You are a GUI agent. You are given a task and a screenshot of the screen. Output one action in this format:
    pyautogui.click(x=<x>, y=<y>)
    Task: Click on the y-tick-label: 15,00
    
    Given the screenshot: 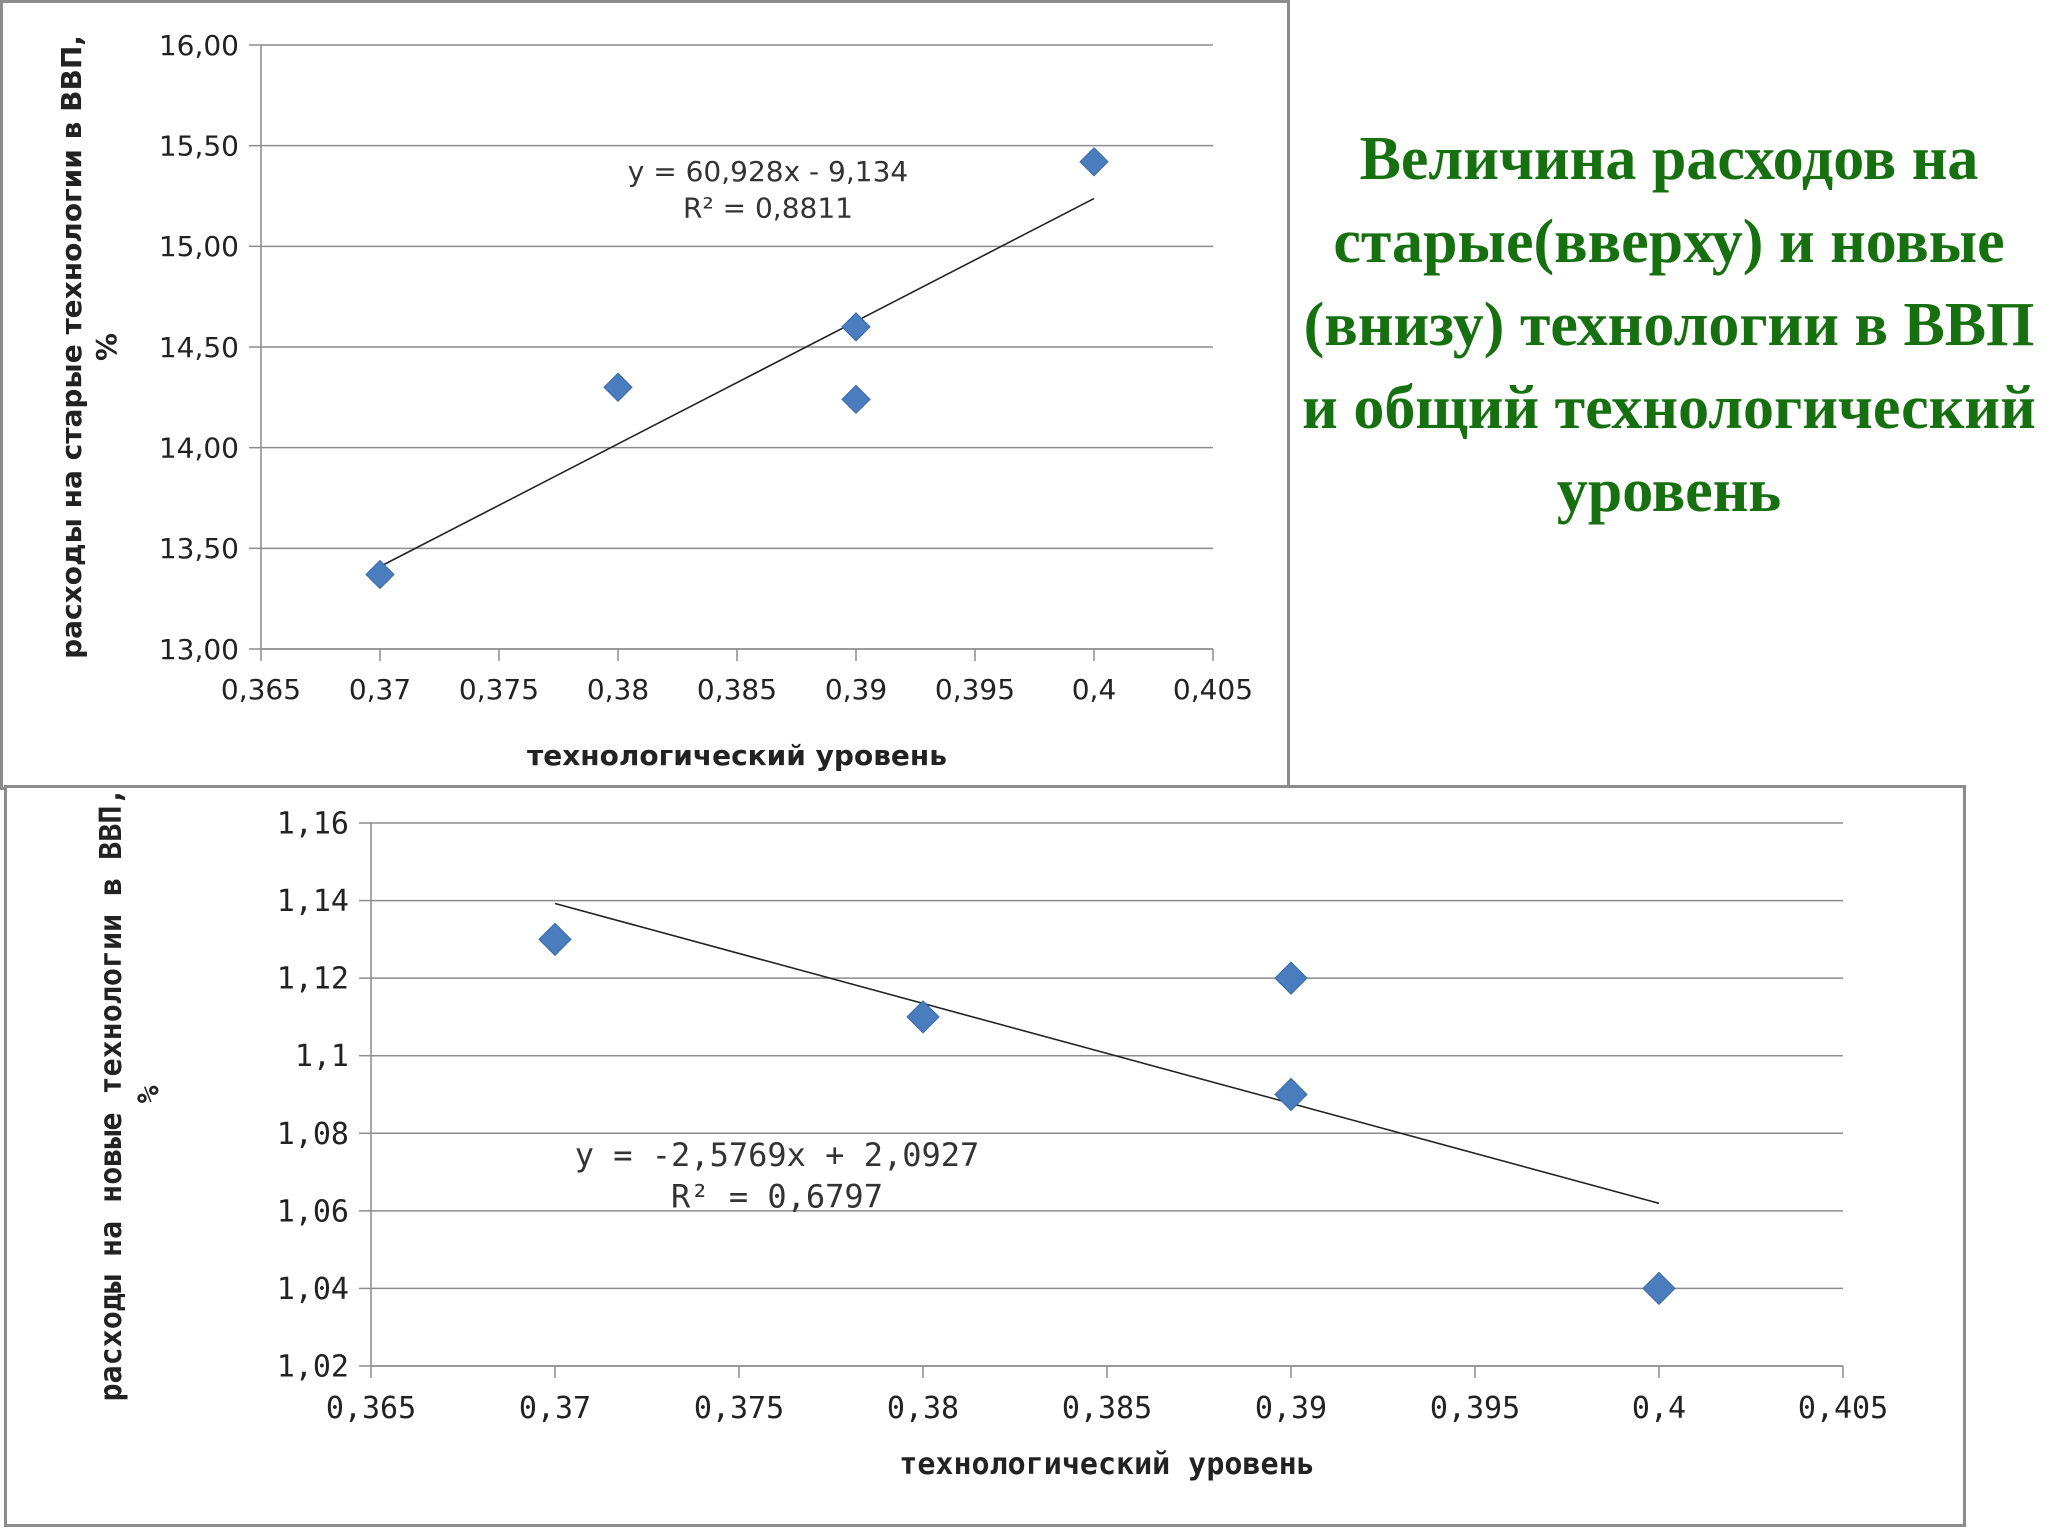 What is the action you would take?
    pyautogui.click(x=199, y=246)
    